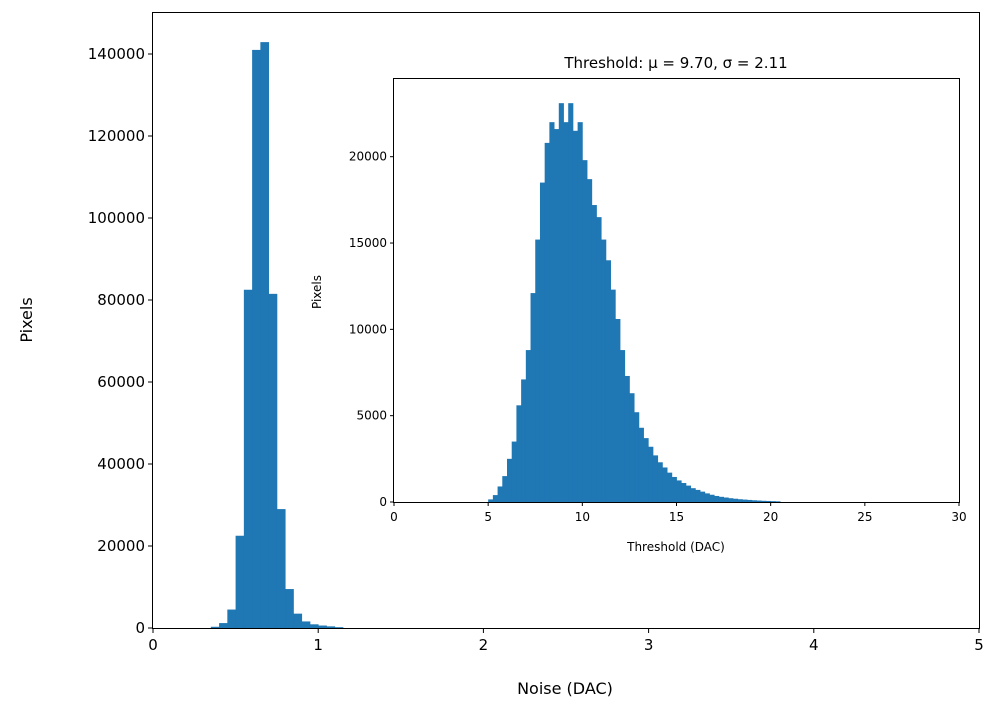  I want to click on main-y-tick-label: 140000, so click(116, 54).